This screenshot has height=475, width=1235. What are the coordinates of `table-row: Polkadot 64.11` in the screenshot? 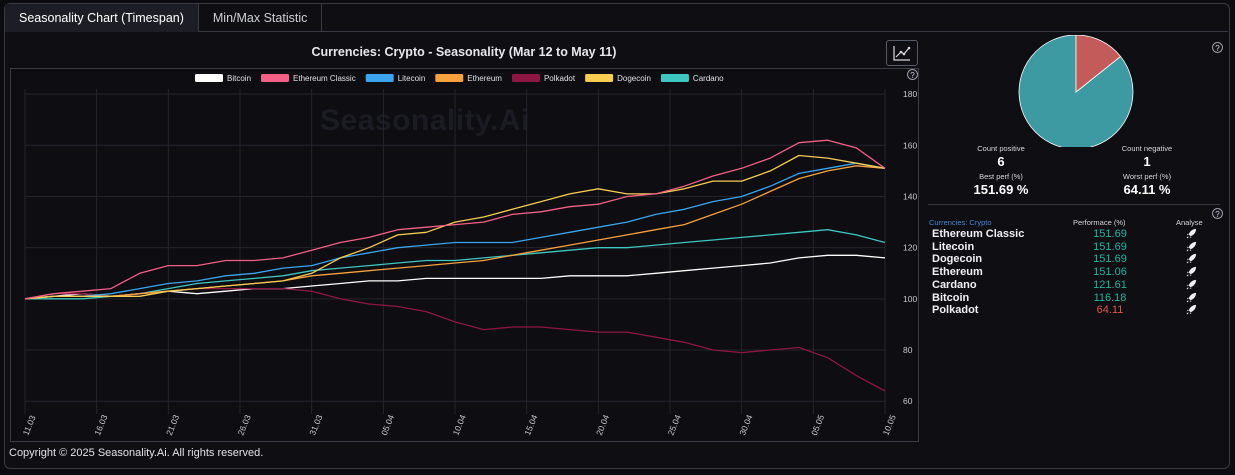 It's located at (1072, 310).